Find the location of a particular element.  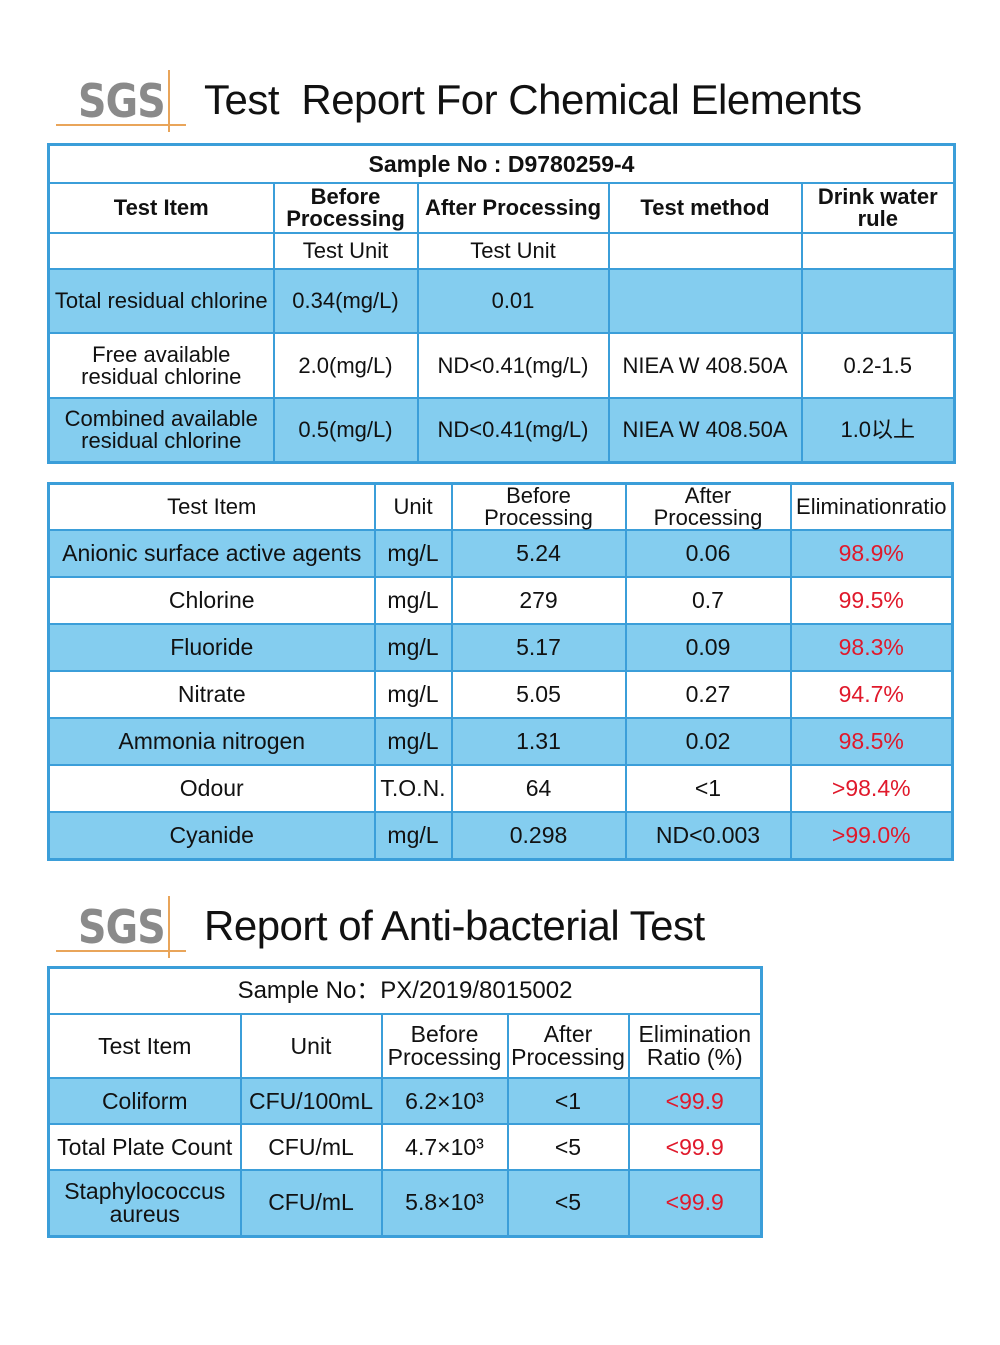

elimination-ratio: >98.4% is located at coordinates (871, 788).